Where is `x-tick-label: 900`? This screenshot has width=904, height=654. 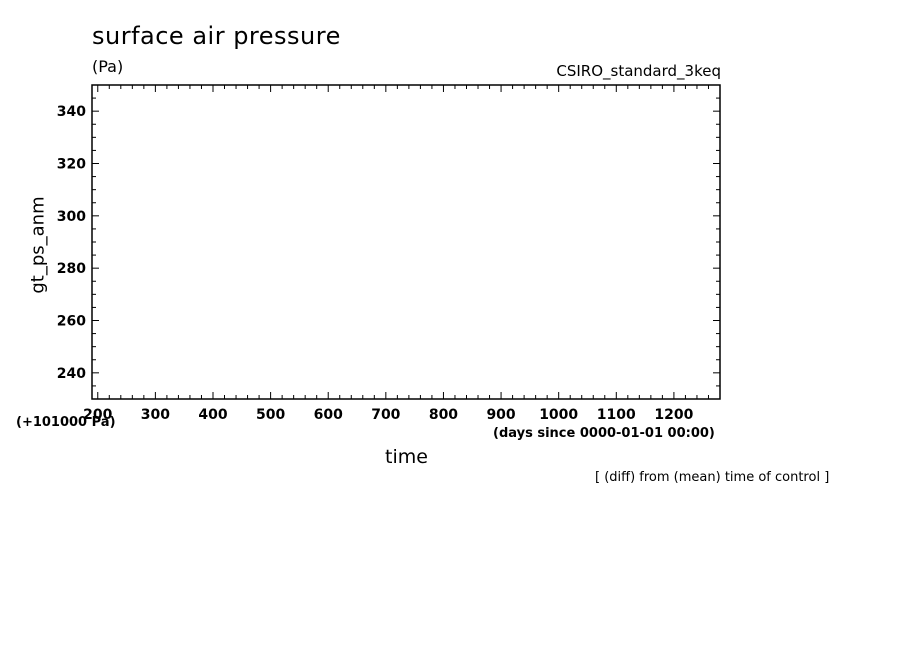 x-tick-label: 900 is located at coordinates (500, 415).